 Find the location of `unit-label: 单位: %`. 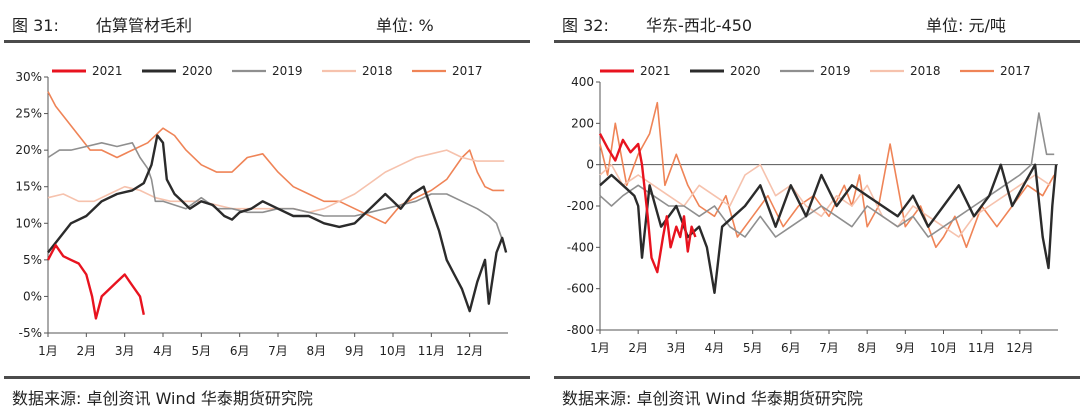

unit-label: 单位: % is located at coordinates (405, 25).